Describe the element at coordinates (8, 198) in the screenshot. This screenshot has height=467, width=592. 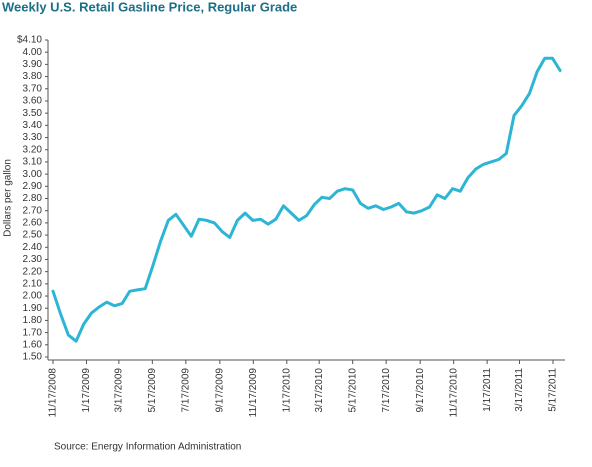
I see `y-axis-label: Dollars per gallon` at that location.